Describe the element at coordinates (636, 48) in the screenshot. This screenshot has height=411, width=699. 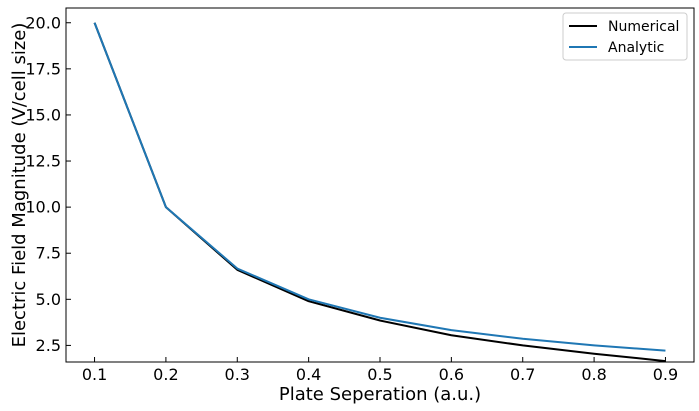
I see `legend-label-analytic: Analytic` at that location.